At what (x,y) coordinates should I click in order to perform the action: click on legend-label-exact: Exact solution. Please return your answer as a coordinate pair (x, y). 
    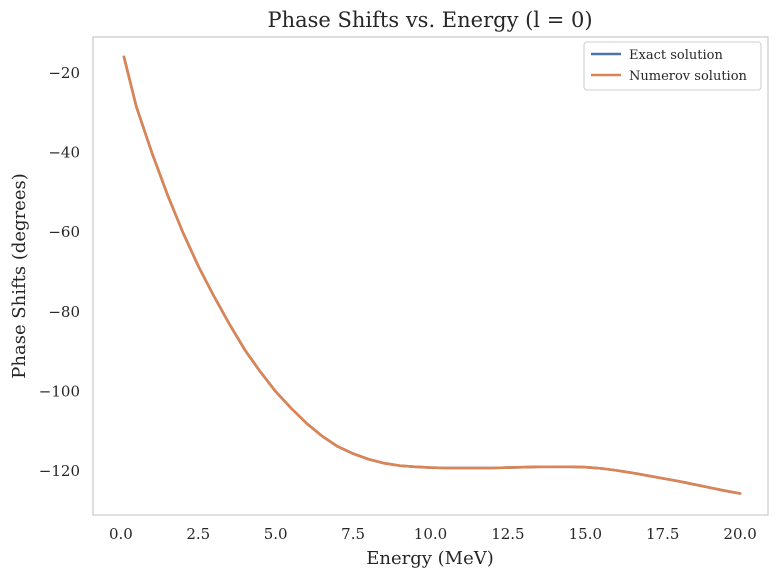
    Looking at the image, I should click on (676, 55).